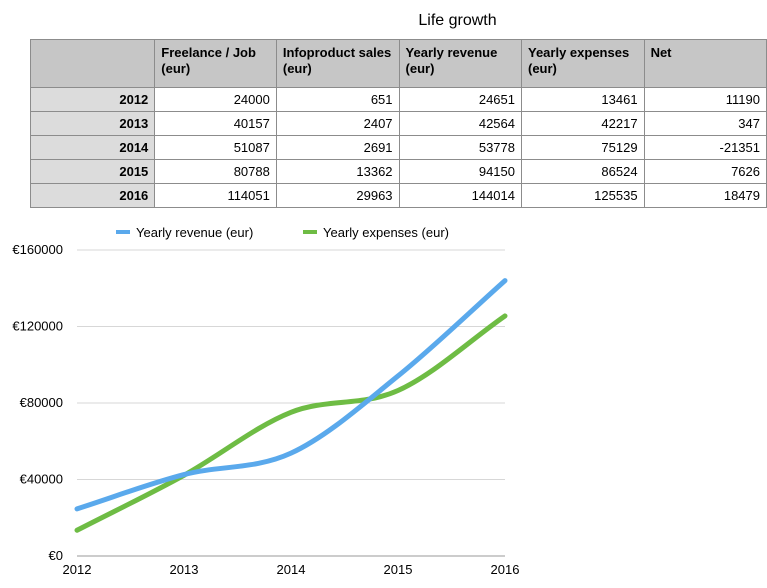 This screenshot has width=767, height=588. I want to click on table-row: 2014 51087 2691 53778 75129 -21351, so click(398, 147).